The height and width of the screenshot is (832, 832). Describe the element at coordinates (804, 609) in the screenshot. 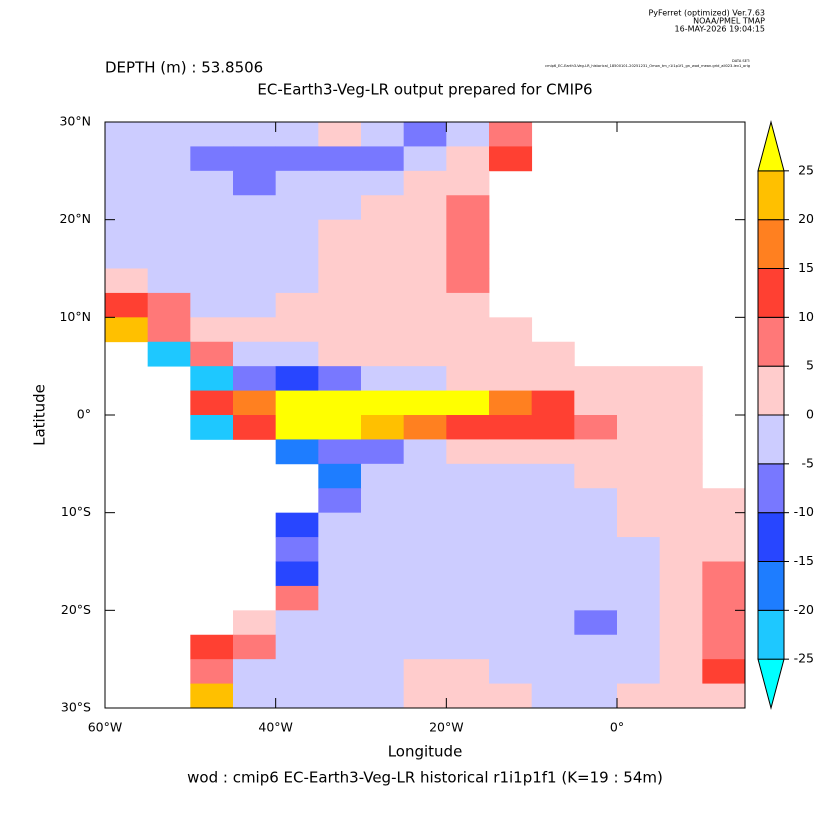

I see `colorbar-label: -20` at that location.